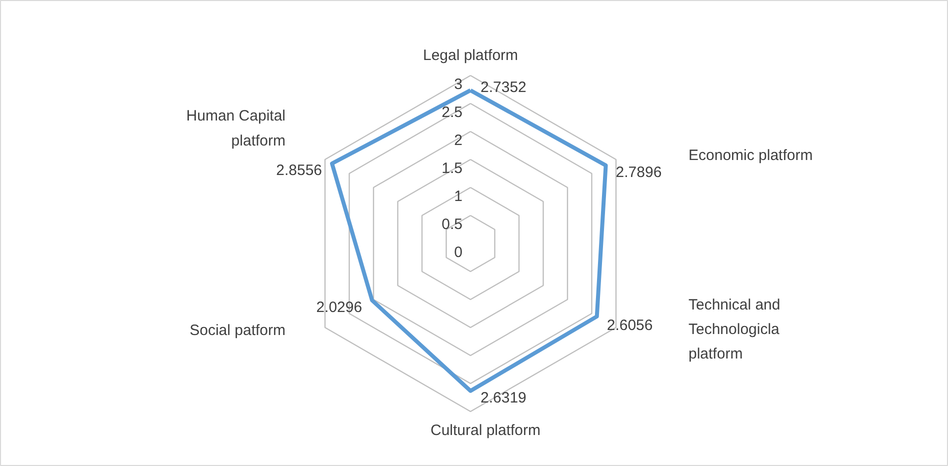  What do you see at coordinates (458, 196) in the screenshot?
I see `y-tick-label: 1` at bounding box center [458, 196].